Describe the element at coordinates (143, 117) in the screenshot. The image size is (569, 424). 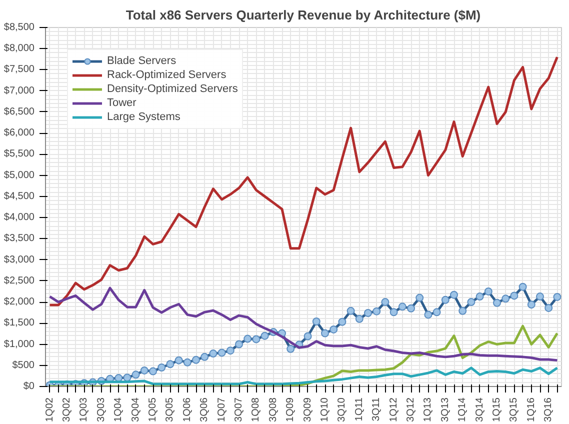
I see `legend-label: Large Systems` at that location.